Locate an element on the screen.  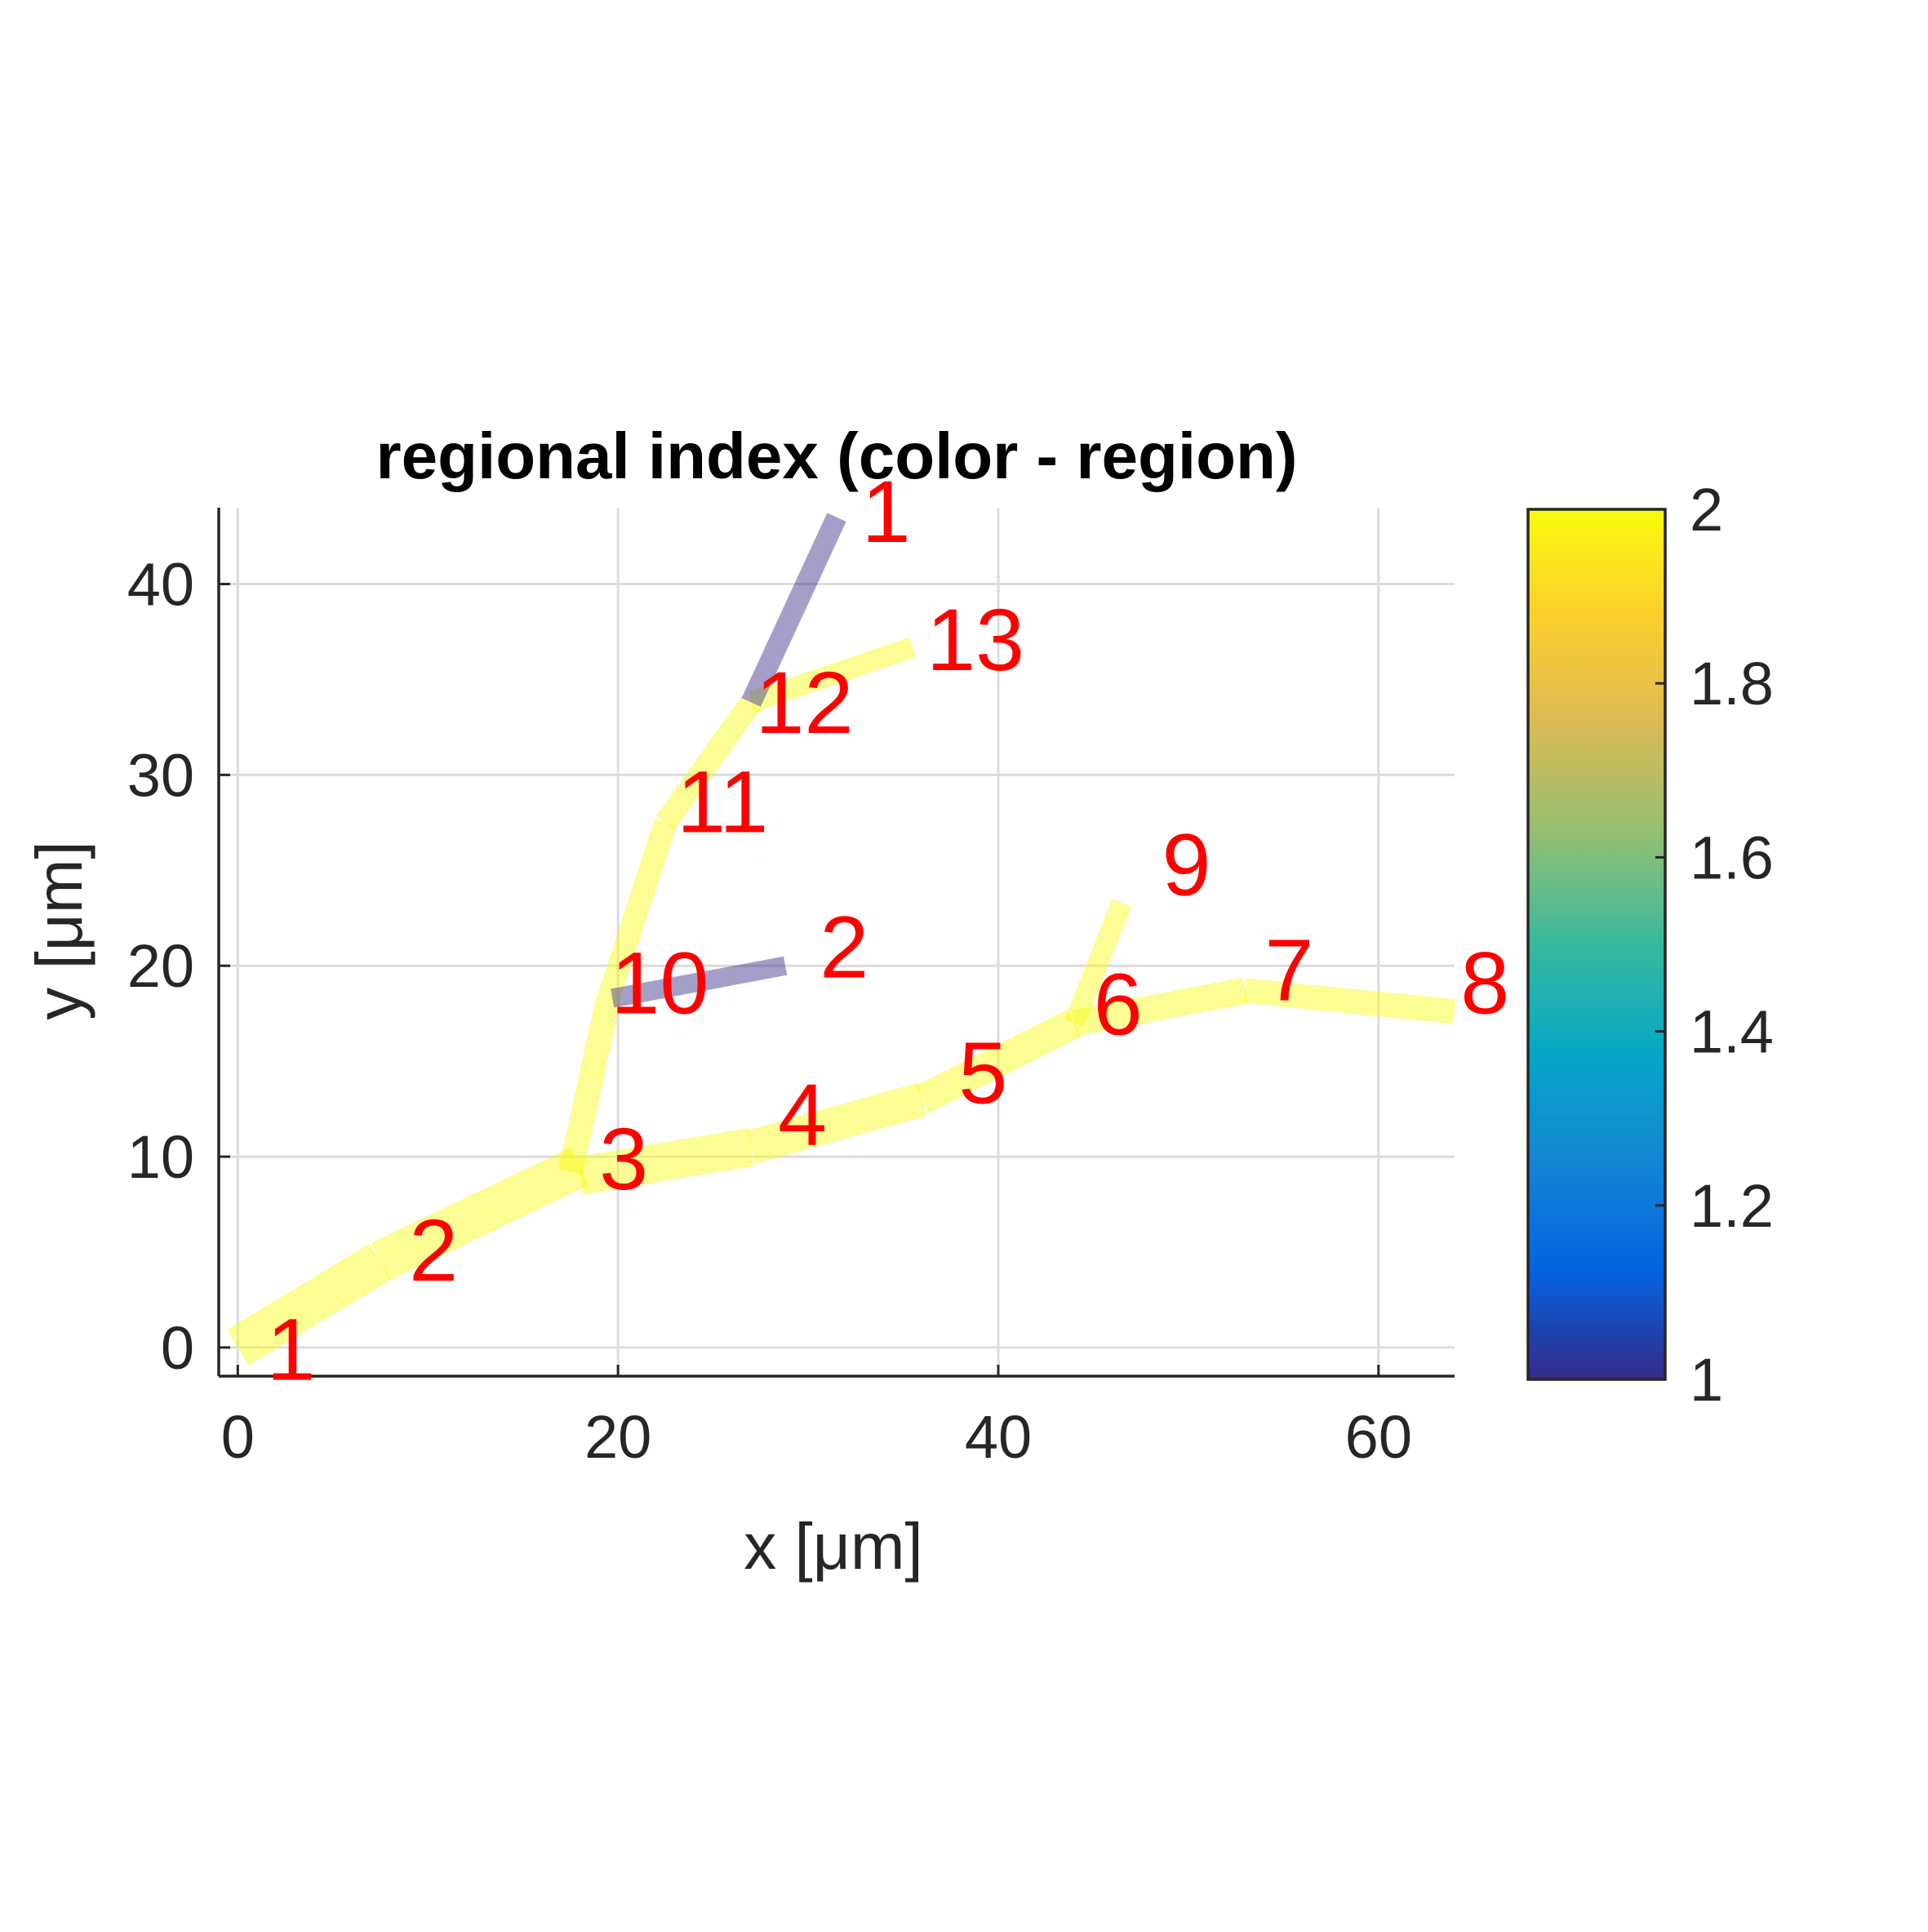
y-tick-label: 0 is located at coordinates (177, 1348).